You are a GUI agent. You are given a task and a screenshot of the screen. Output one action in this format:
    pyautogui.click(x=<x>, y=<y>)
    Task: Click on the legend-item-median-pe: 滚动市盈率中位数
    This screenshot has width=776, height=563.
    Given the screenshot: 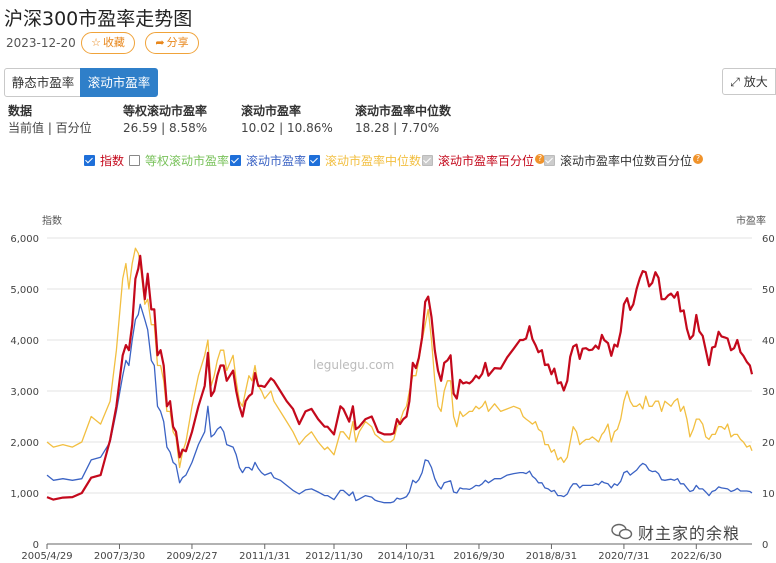 What is the action you would take?
    pyautogui.click(x=365, y=161)
    